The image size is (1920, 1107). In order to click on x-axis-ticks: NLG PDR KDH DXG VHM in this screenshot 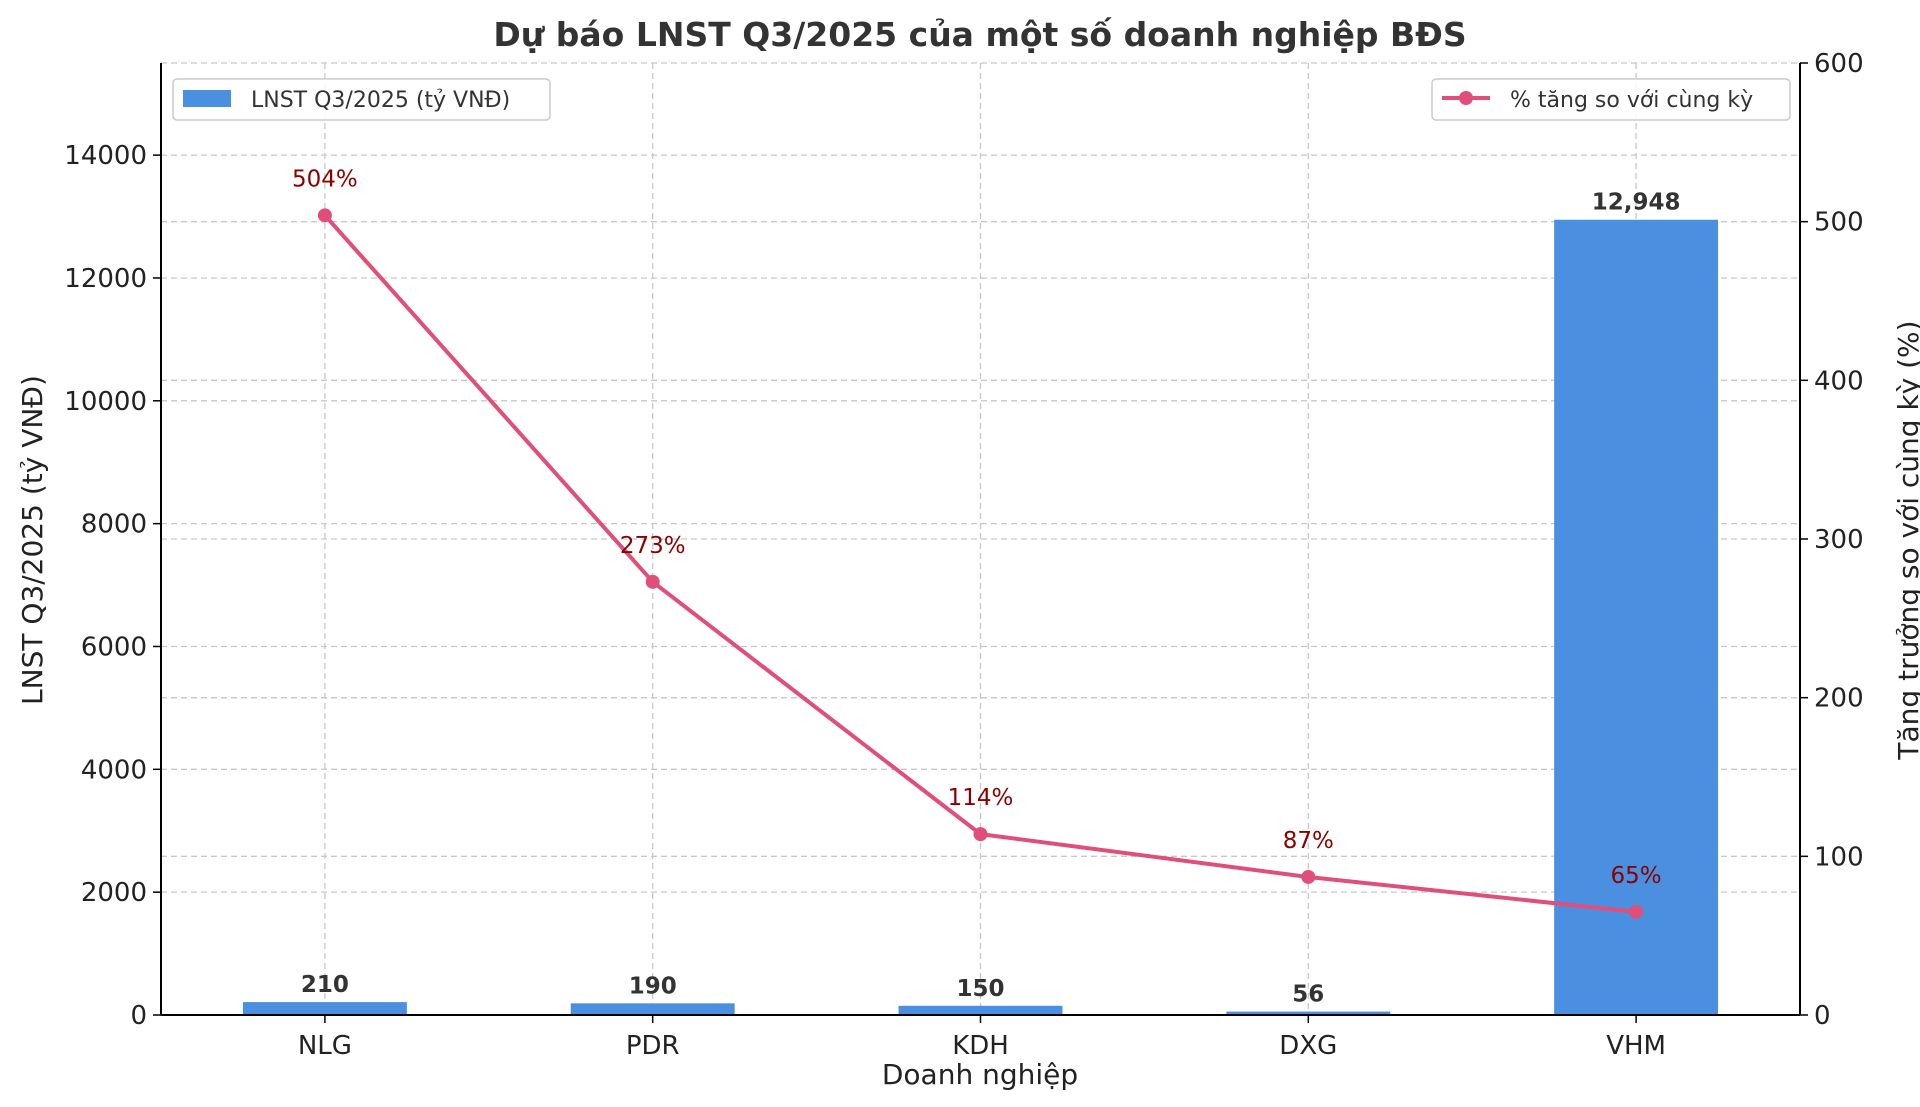, I will do `click(982, 1038)`.